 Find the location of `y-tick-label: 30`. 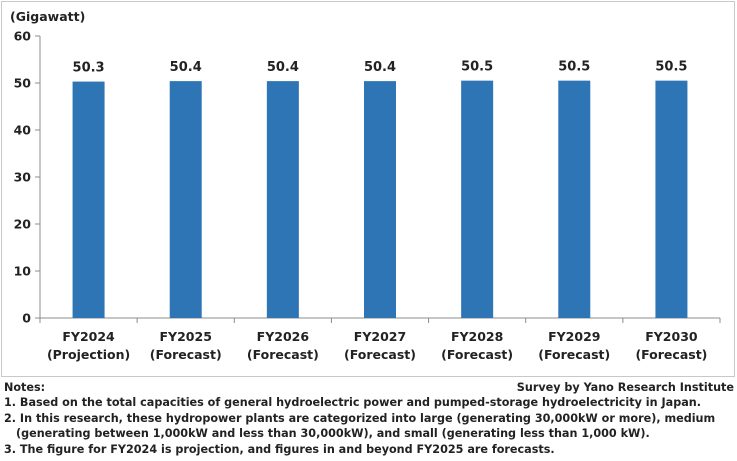

y-tick-label: 30 is located at coordinates (23, 177).